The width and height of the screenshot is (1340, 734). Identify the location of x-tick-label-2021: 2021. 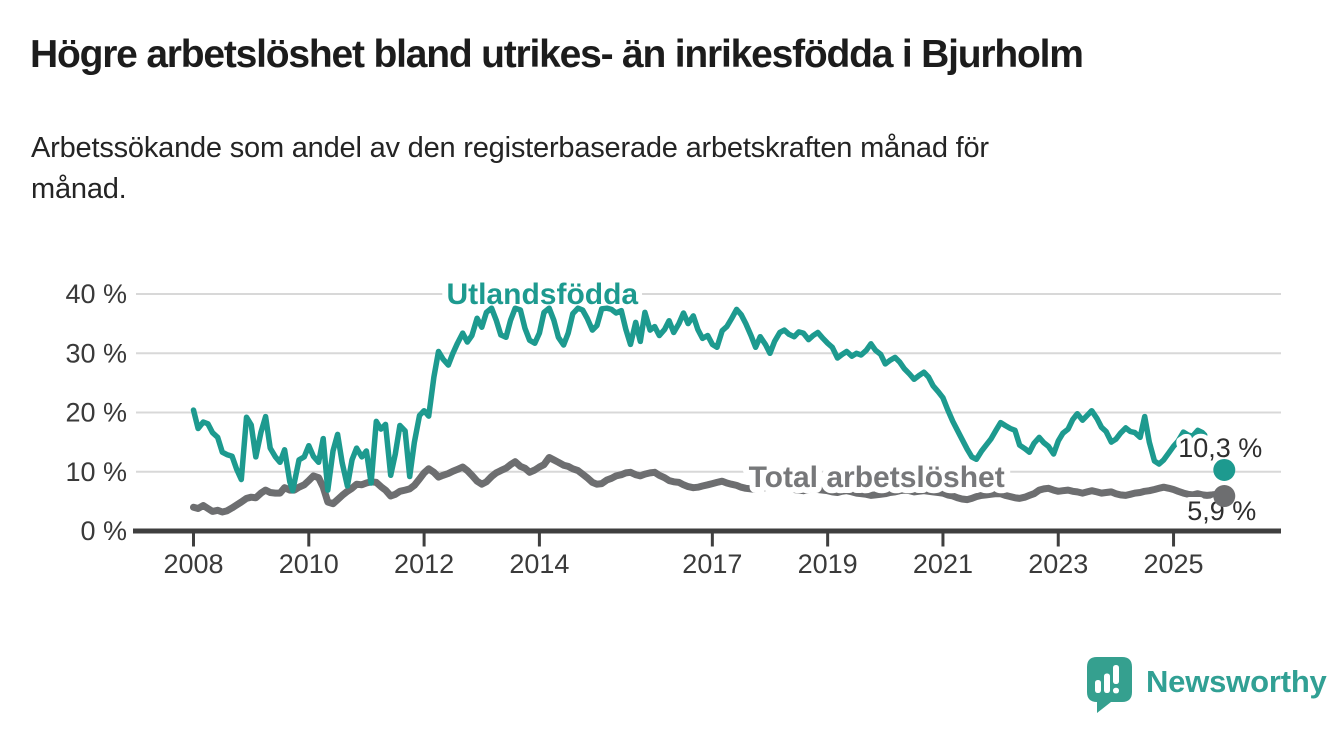
(943, 564).